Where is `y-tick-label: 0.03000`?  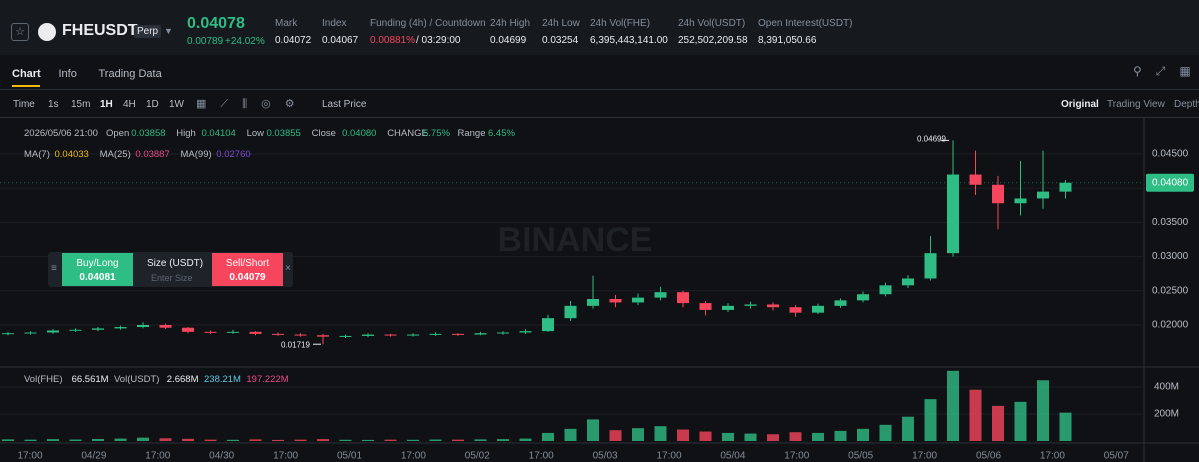 y-tick-label: 0.03000 is located at coordinates (1170, 256).